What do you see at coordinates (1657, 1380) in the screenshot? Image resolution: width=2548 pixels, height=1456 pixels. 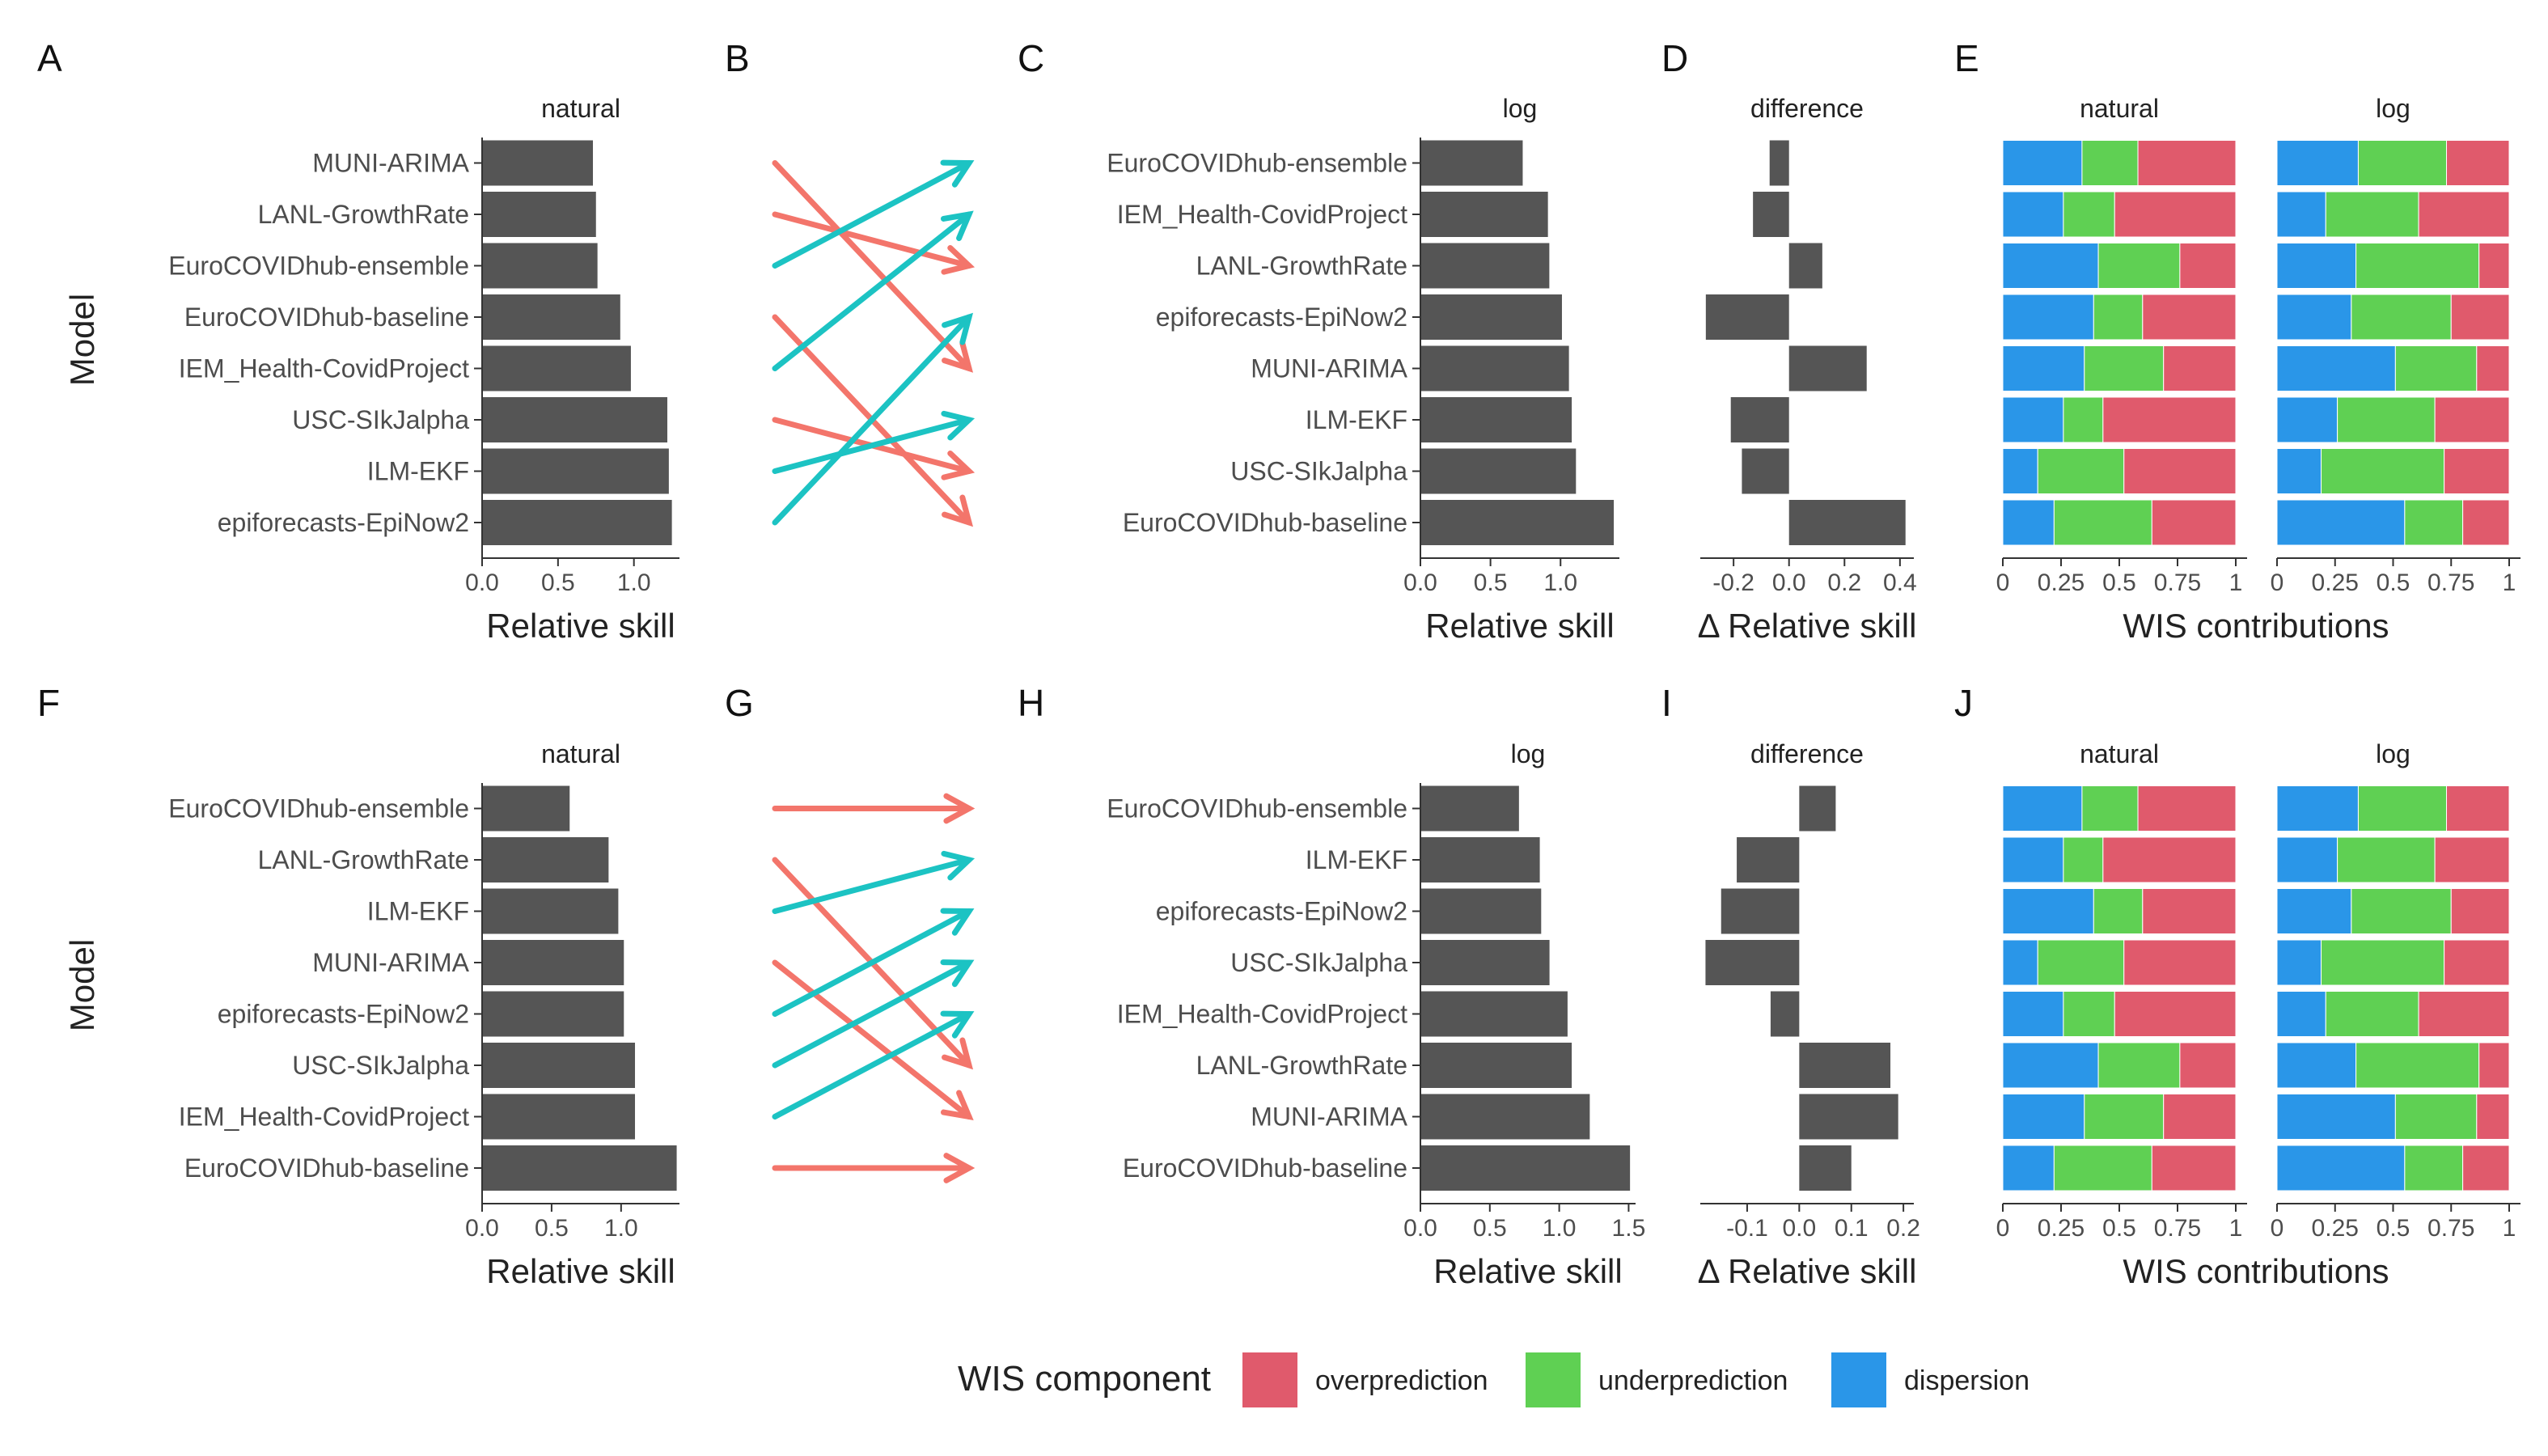 I see `legend-item-underprediction: underprediction` at bounding box center [1657, 1380].